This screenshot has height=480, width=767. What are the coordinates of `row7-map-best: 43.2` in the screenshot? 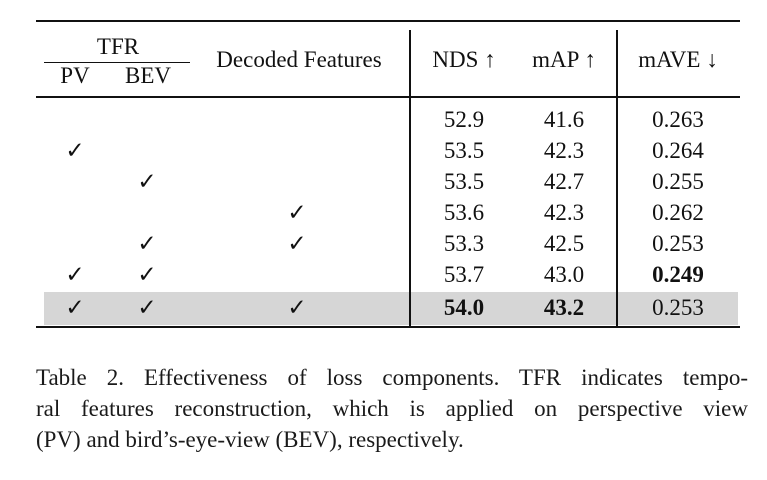 It's located at (564, 307).